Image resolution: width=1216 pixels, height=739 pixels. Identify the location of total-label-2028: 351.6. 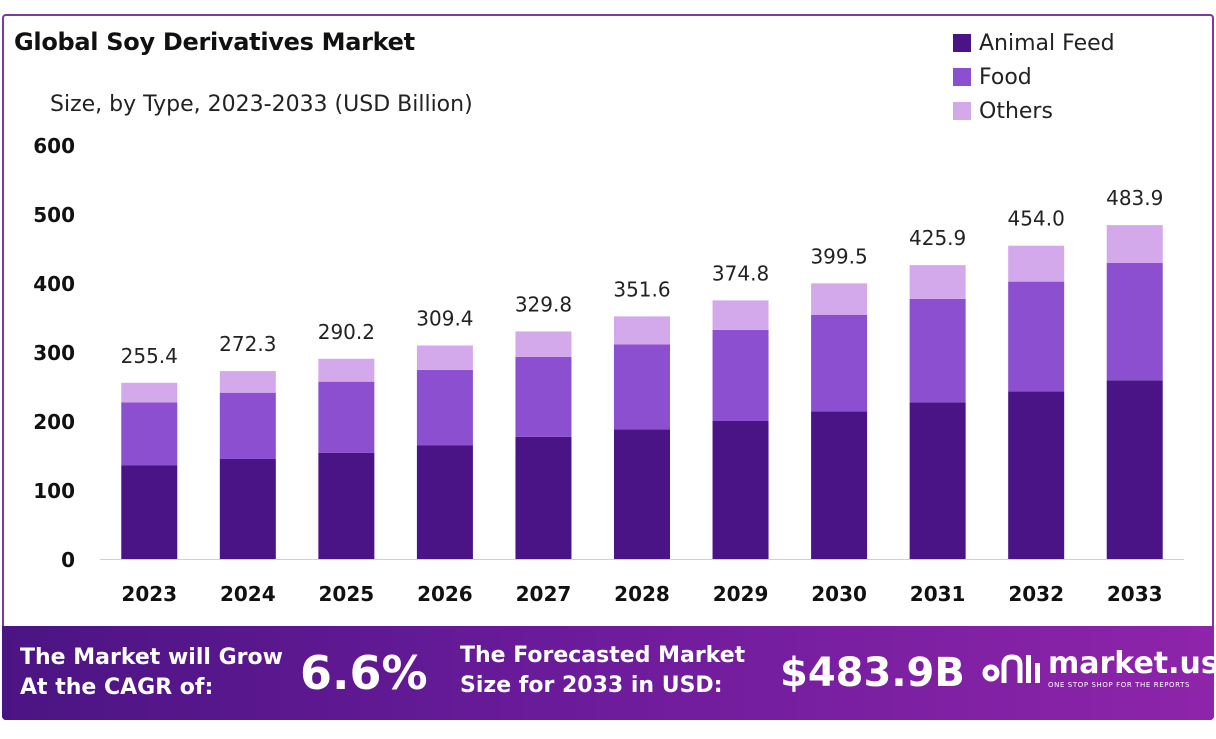
(641, 289).